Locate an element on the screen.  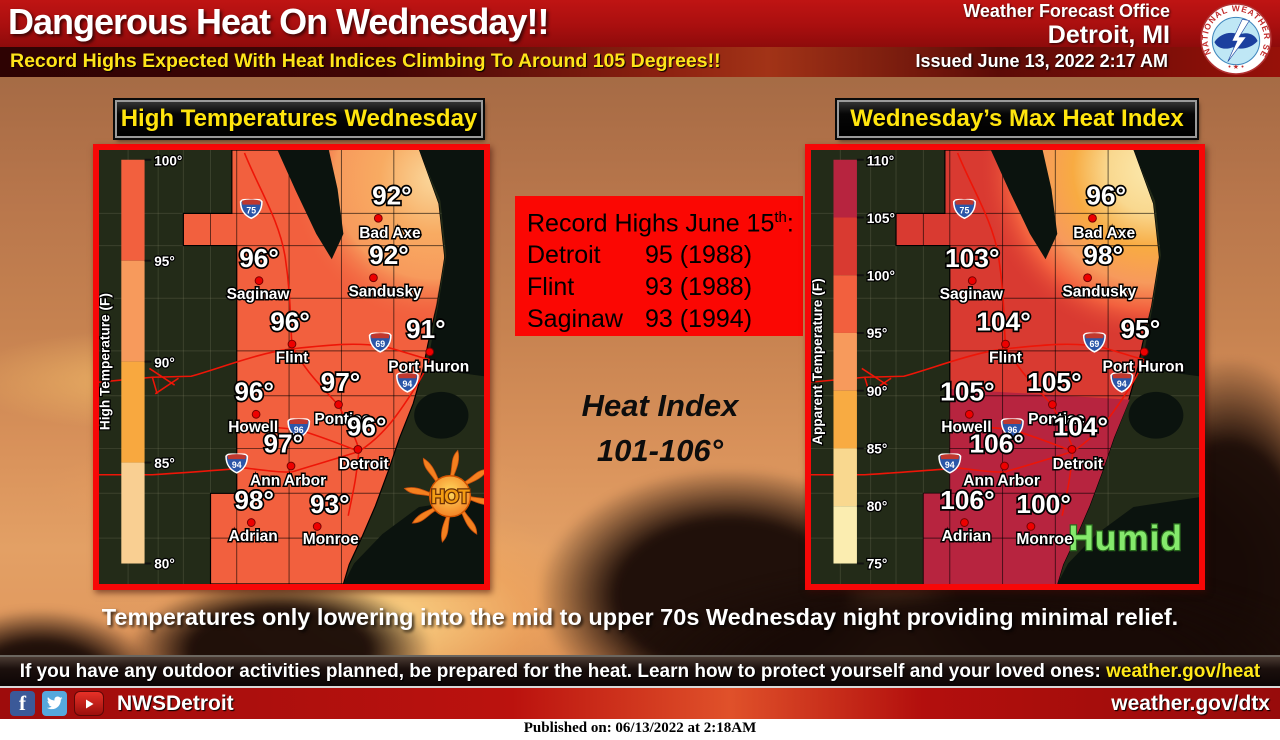
city-marker: 98° Sandusky is located at coordinates (1099, 269).